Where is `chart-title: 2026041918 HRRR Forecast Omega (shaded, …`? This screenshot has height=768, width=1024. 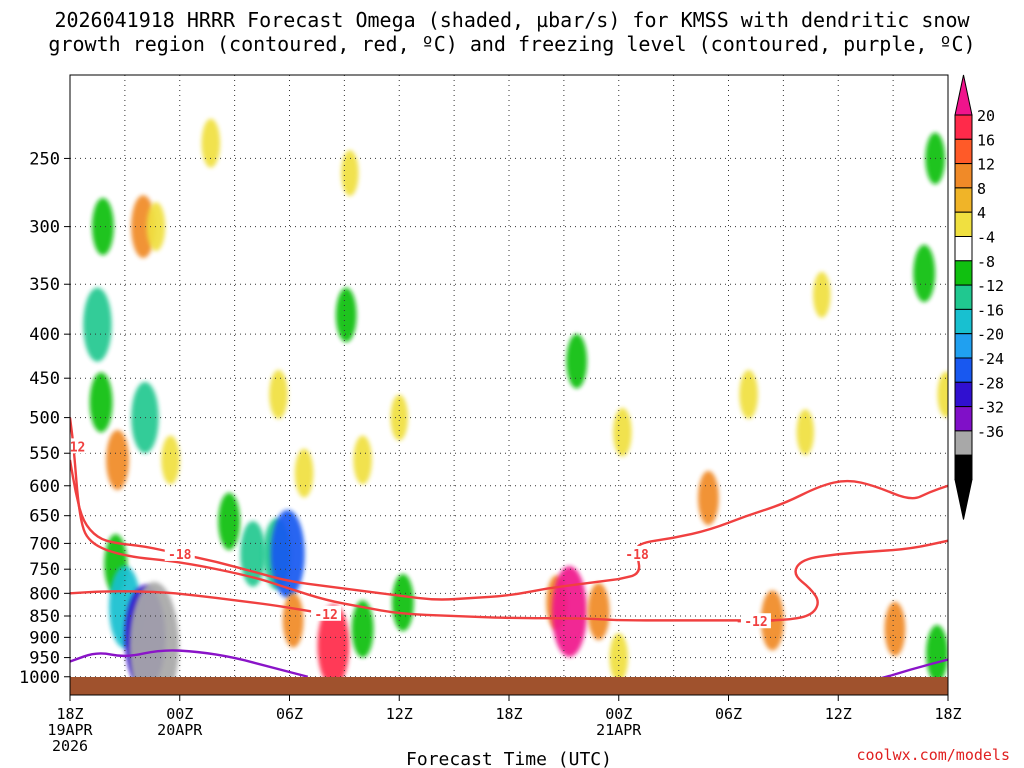
chart-title: 2026041918 HRRR Forecast Omega (shaded, … is located at coordinates (512, 32).